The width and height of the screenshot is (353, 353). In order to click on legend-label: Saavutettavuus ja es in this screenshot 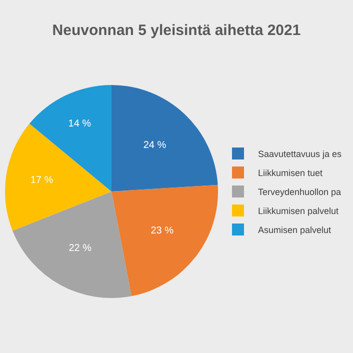, I will do `click(300, 154)`.